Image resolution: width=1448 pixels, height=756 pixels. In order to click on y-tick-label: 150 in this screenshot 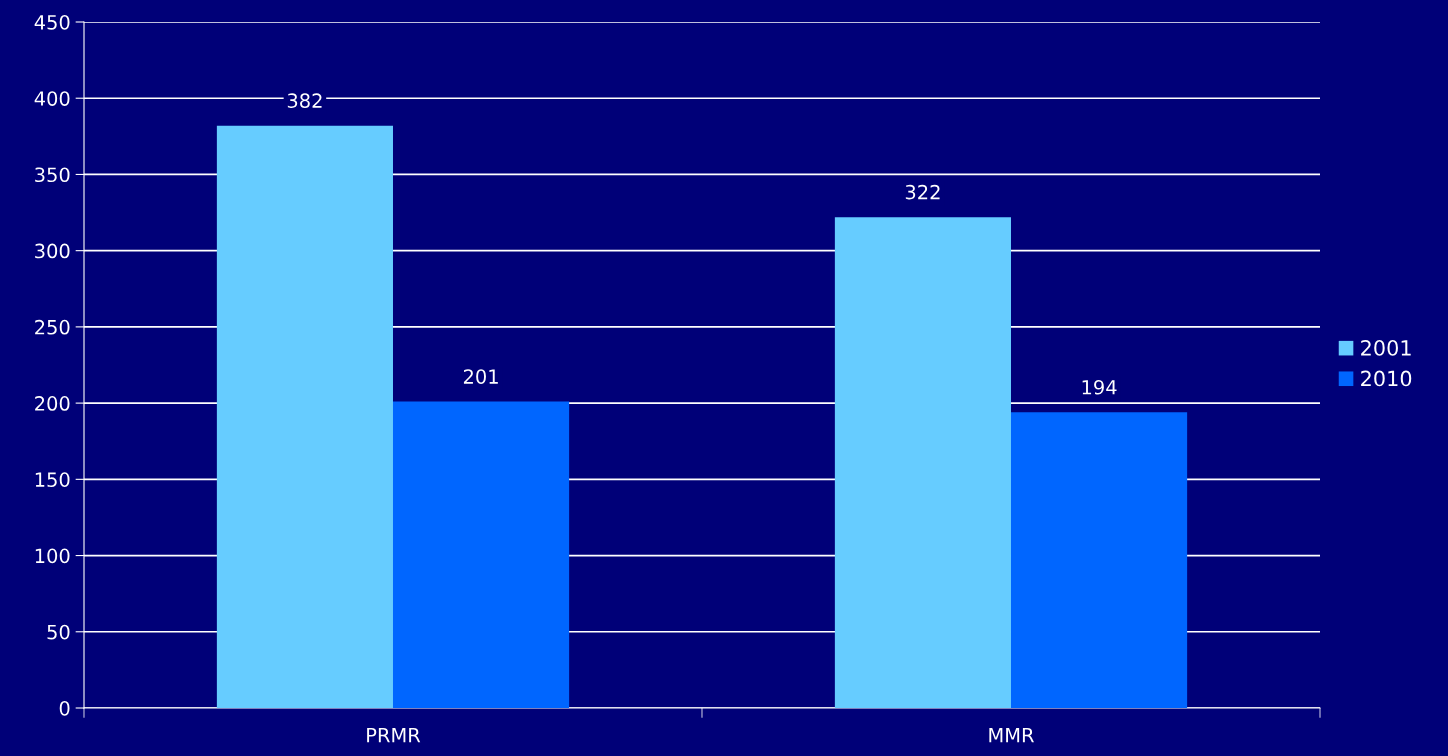, I will do `click(52, 479)`.